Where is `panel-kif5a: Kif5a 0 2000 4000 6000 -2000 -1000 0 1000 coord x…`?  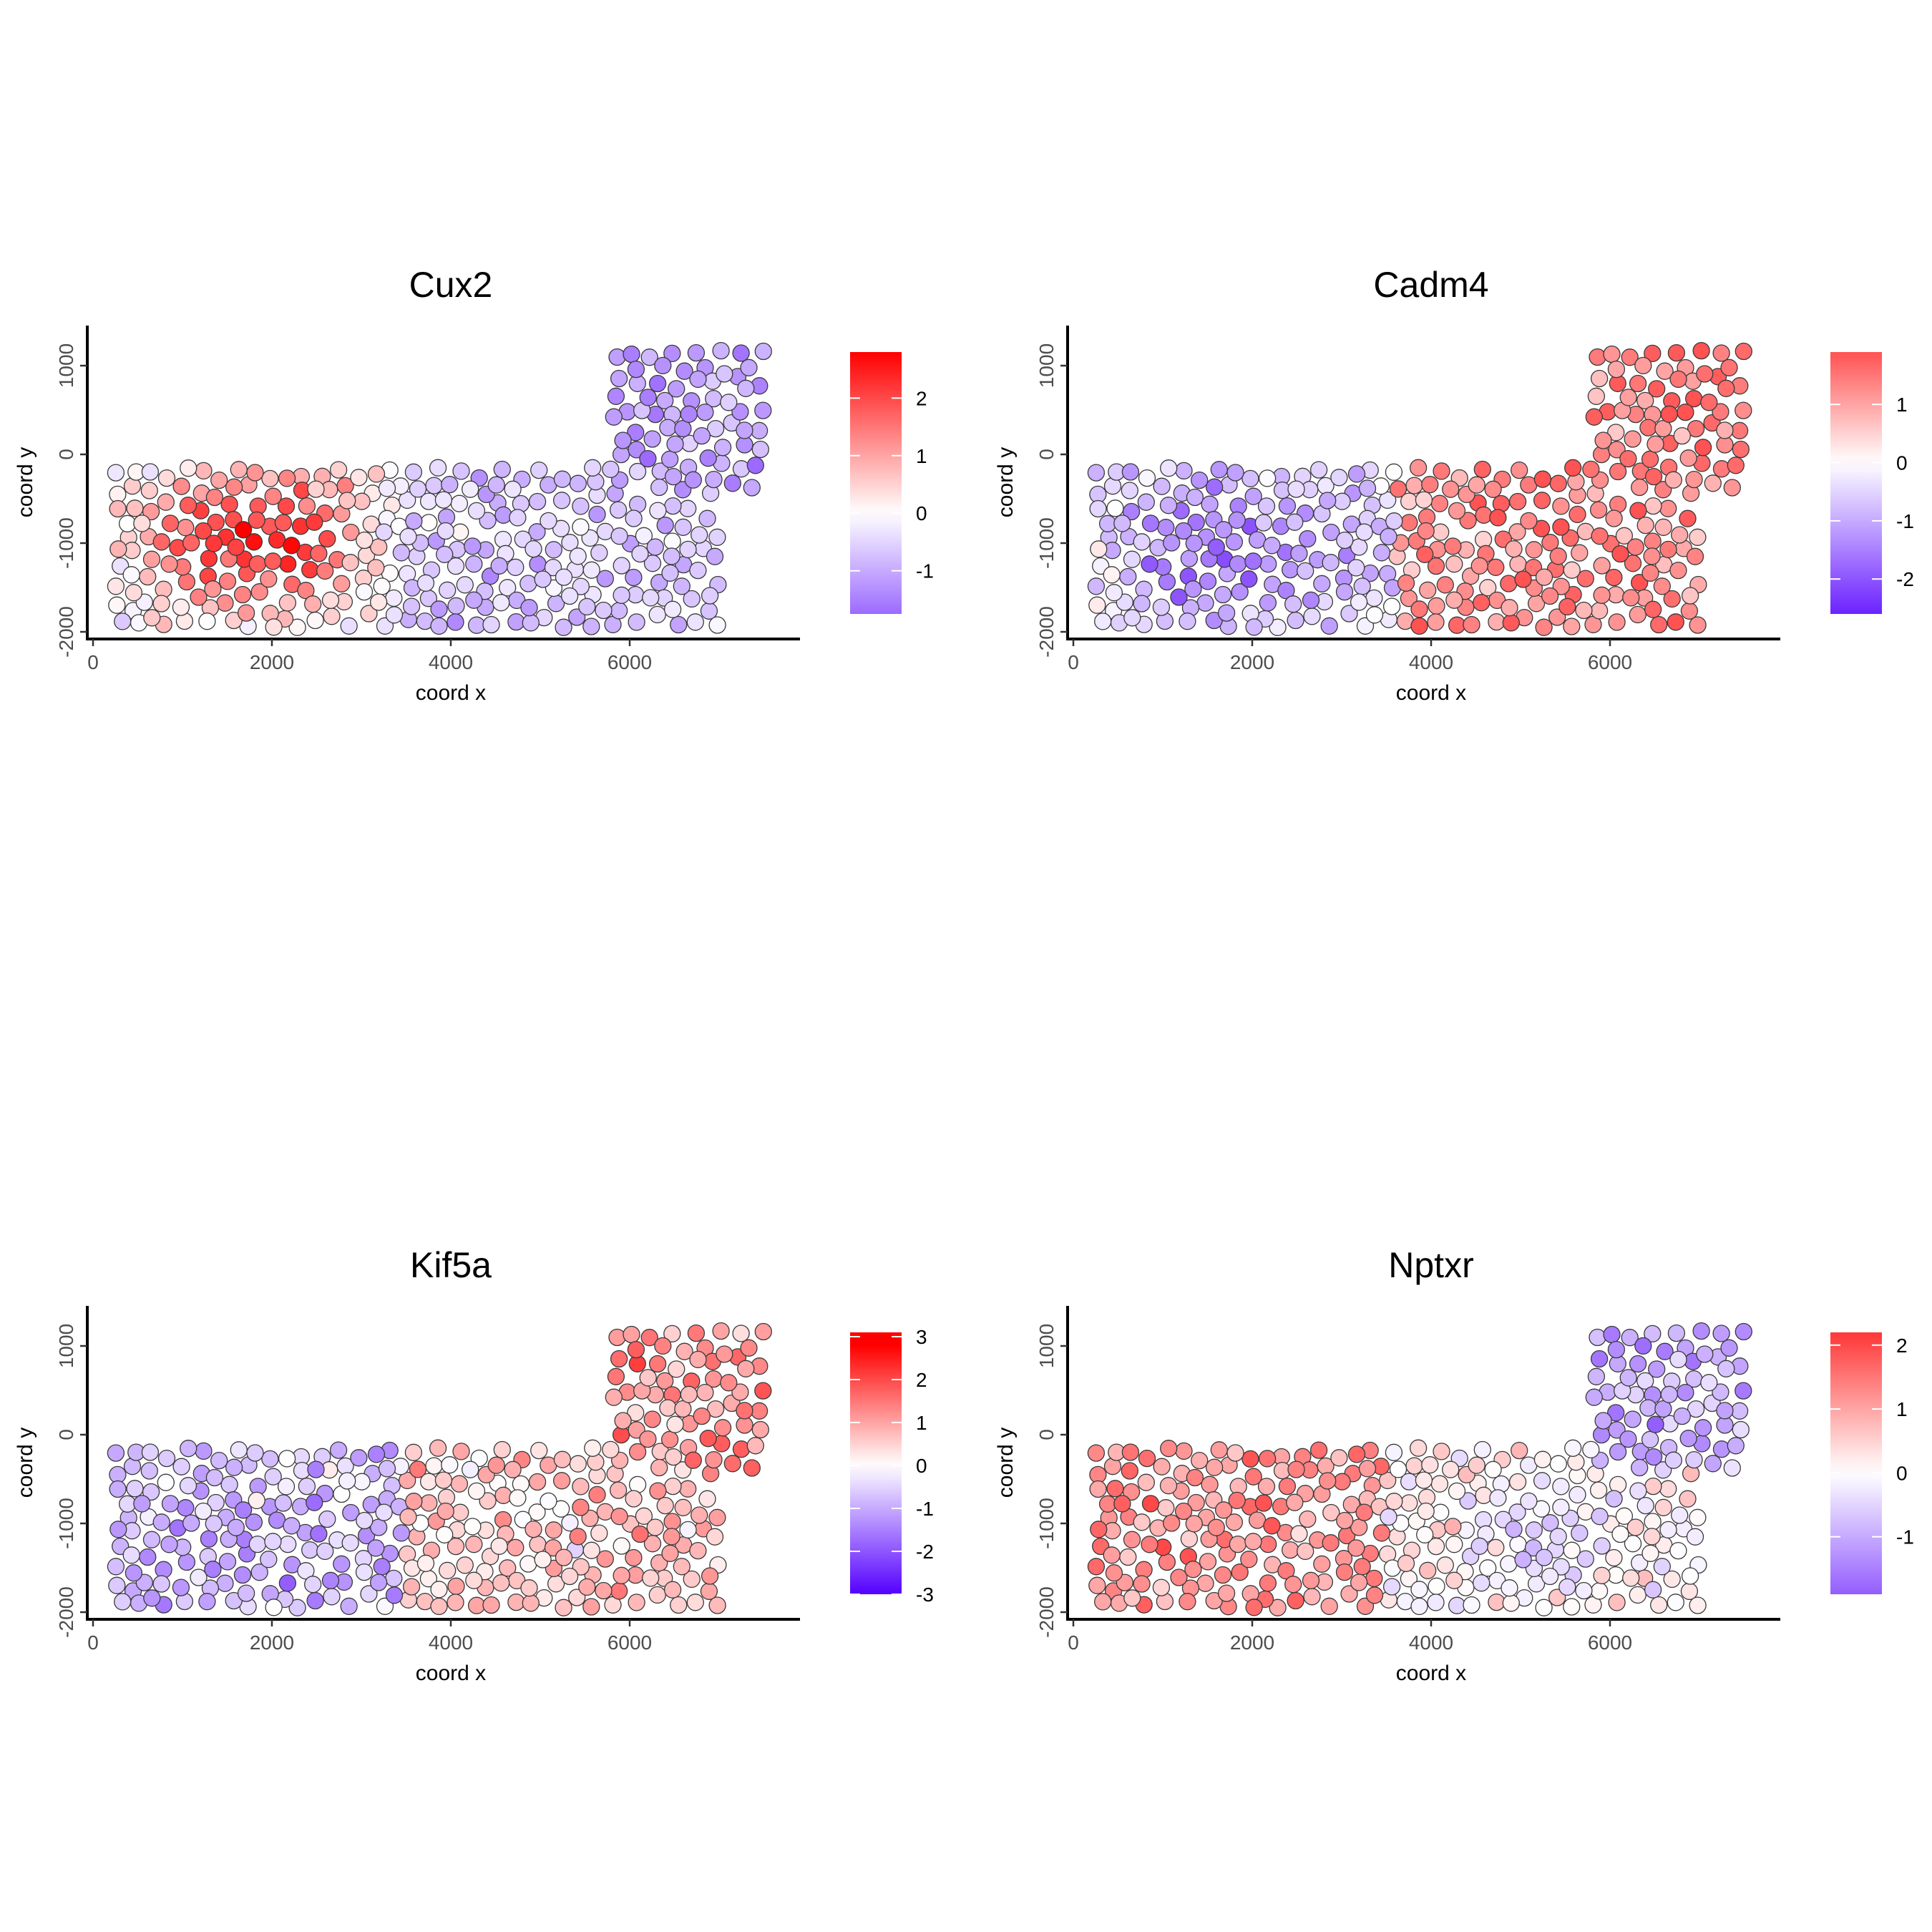
panel-kif5a: Kif5a 0 2000 4000 6000 -2000 -1000 0 1000 coord x… is located at coordinates (474, 1465).